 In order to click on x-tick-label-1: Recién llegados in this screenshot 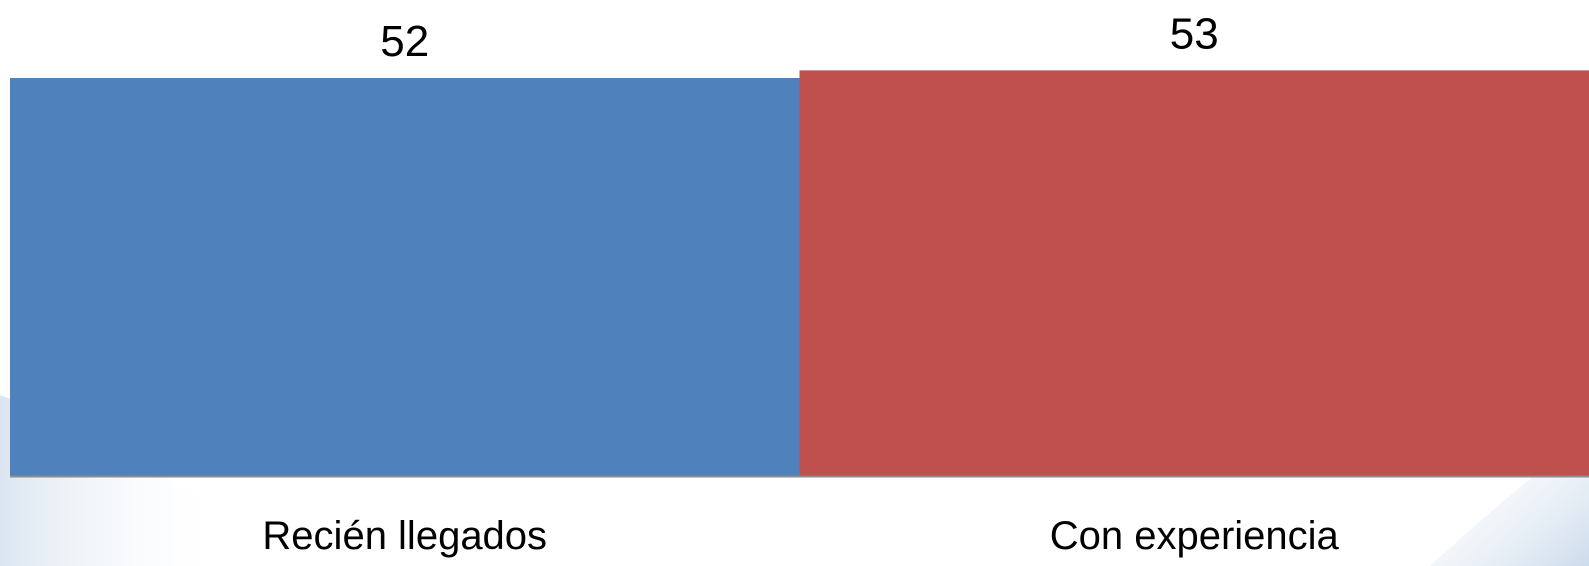, I will do `click(404, 536)`.